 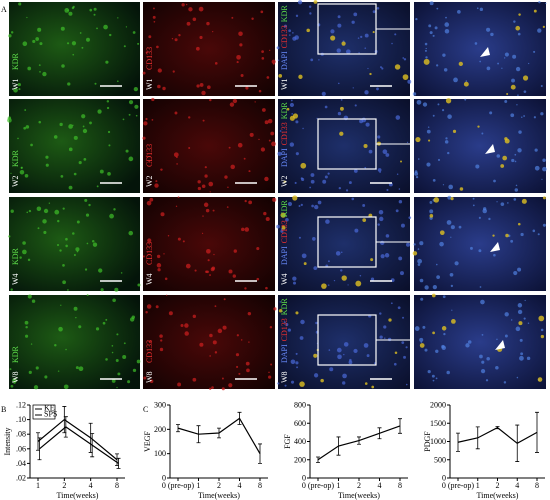 I want to click on channel-label: KDR, so click(x=284, y=307).